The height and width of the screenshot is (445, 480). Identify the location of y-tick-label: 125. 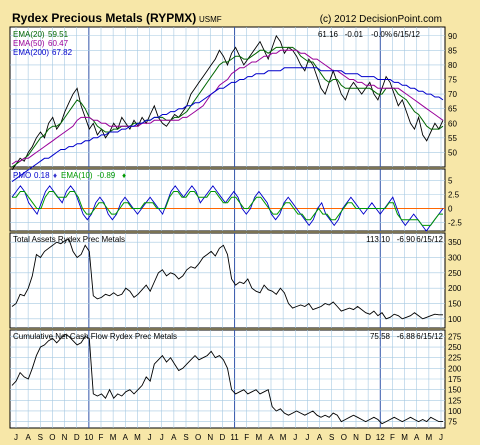
(455, 400).